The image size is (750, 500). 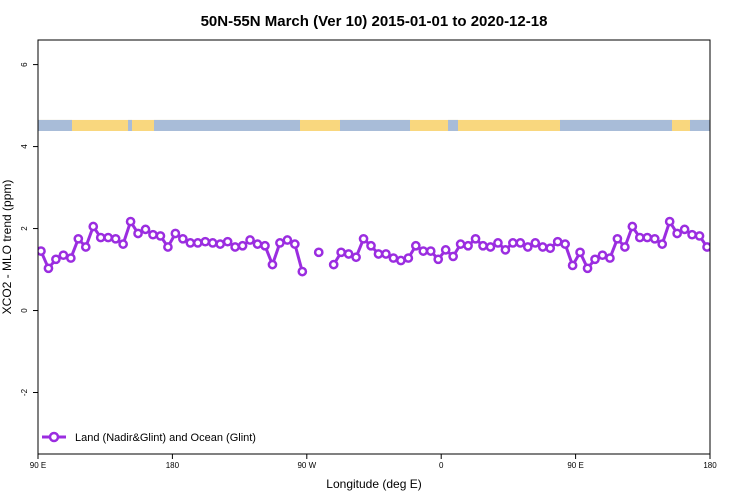 What do you see at coordinates (7, 247) in the screenshot?
I see `y-axis-label: XCO2 - MLO trend (ppm)` at bounding box center [7, 247].